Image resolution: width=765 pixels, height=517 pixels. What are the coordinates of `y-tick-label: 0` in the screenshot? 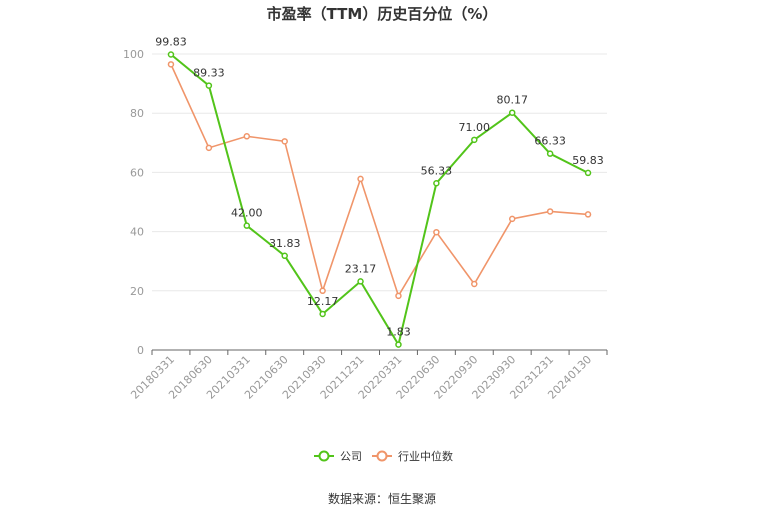 It's located at (140, 350).